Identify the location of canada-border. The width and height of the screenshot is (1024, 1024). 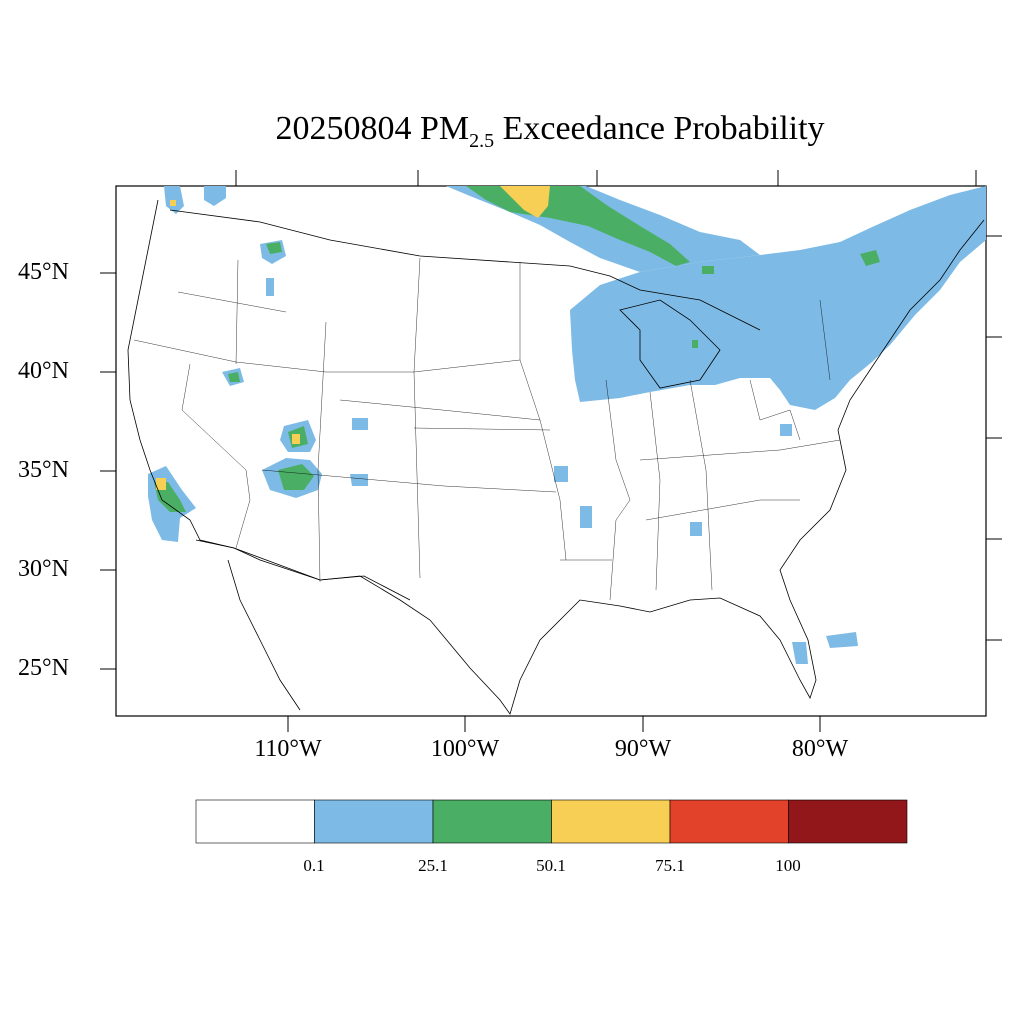
(465, 270).